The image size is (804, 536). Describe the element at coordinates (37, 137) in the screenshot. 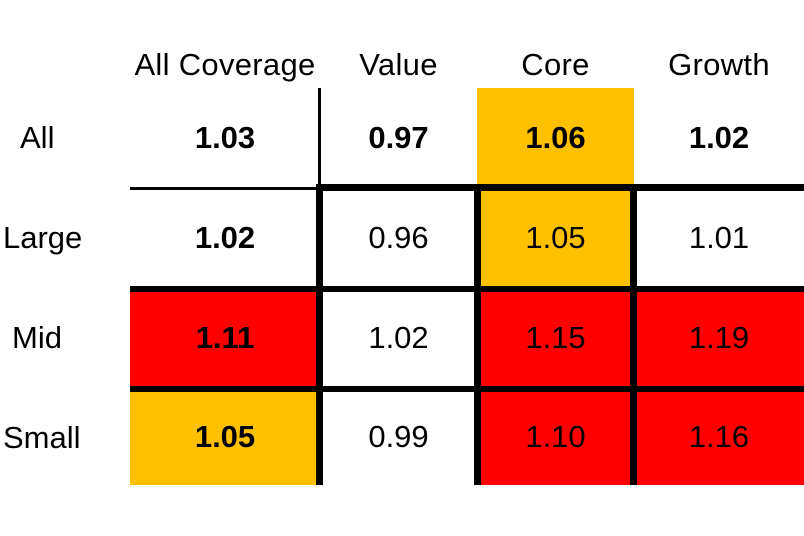

I see `row-header-all: All` at that location.